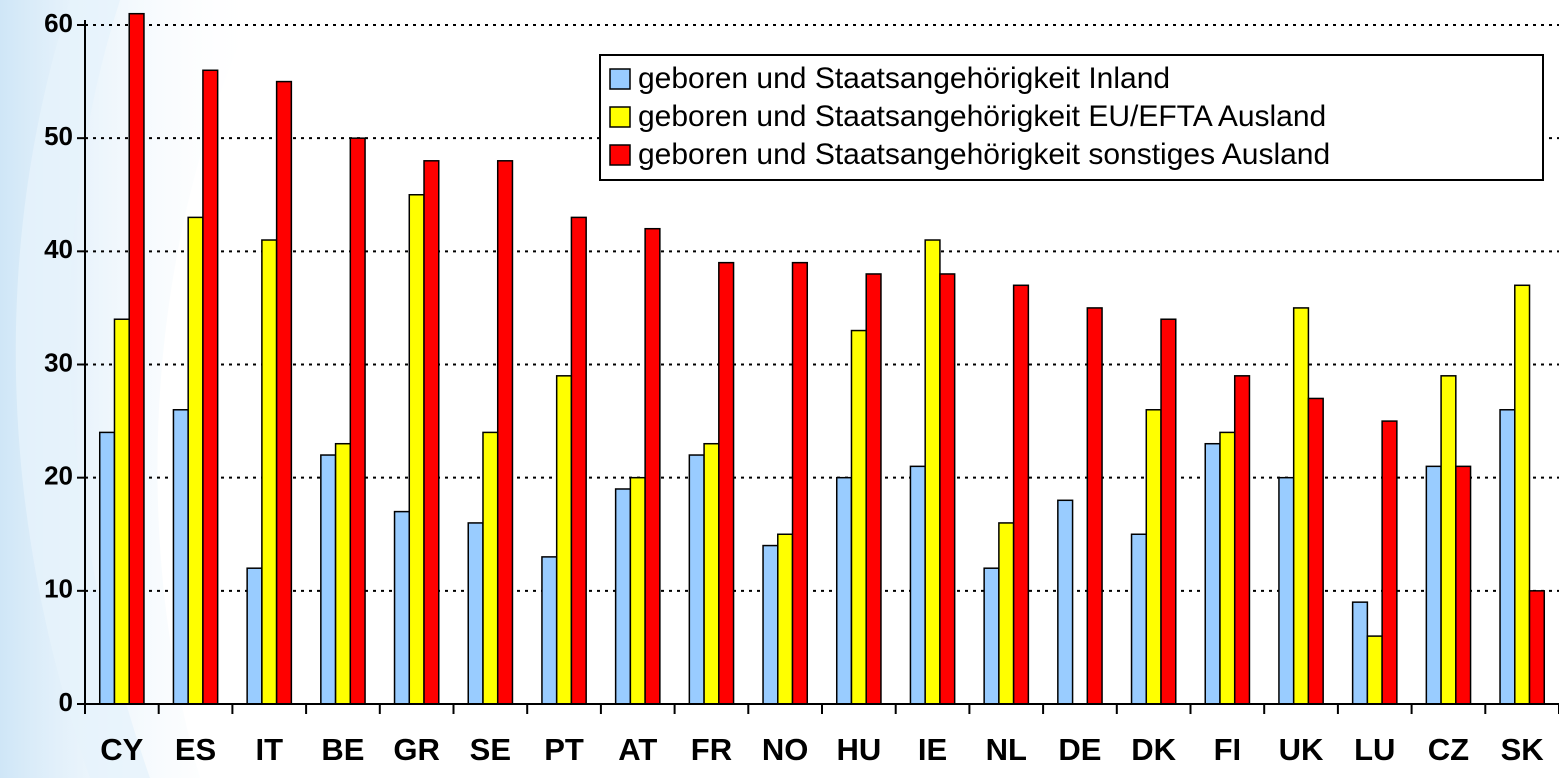 Image resolution: width=1559 pixels, height=778 pixels. Describe the element at coordinates (195, 749) in the screenshot. I see `x-tick-label: ES` at that location.